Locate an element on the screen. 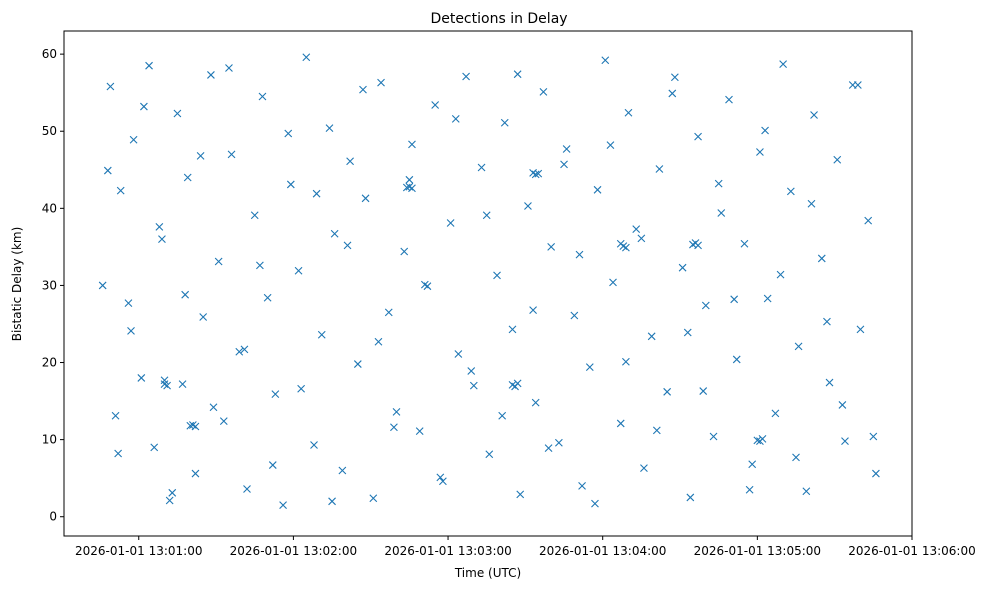 The width and height of the screenshot is (989, 590). x-tick-label: 2026-01-01 13:05:00 is located at coordinates (757, 551).